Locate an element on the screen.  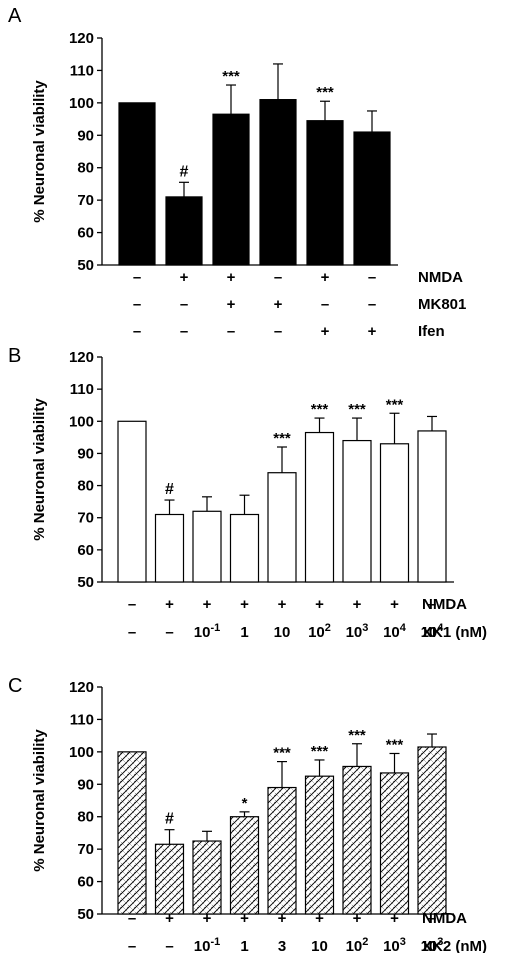
condition-name: MK801 is located at coordinates (442, 304).